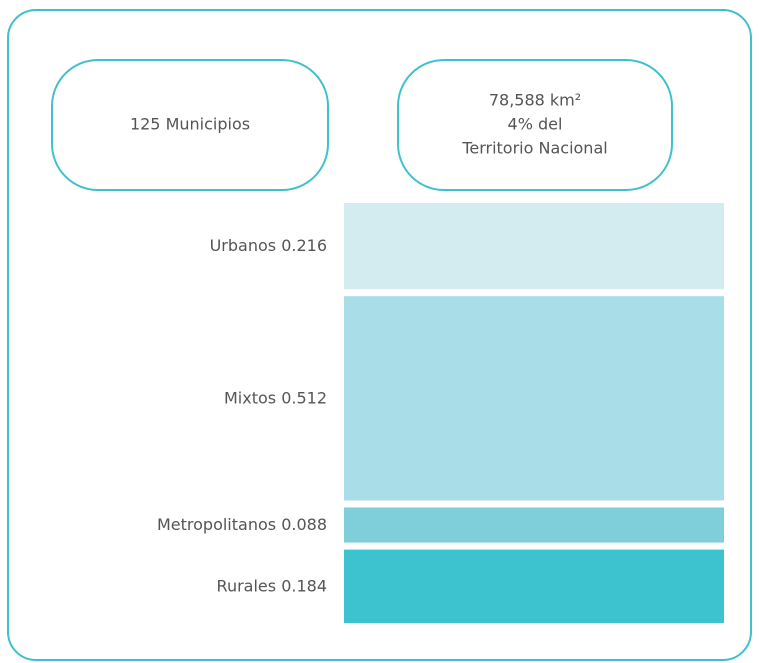 The width and height of the screenshot is (759, 663). What do you see at coordinates (534, 148) in the screenshot?
I see `territorio-text: Territorio Nacional` at bounding box center [534, 148].